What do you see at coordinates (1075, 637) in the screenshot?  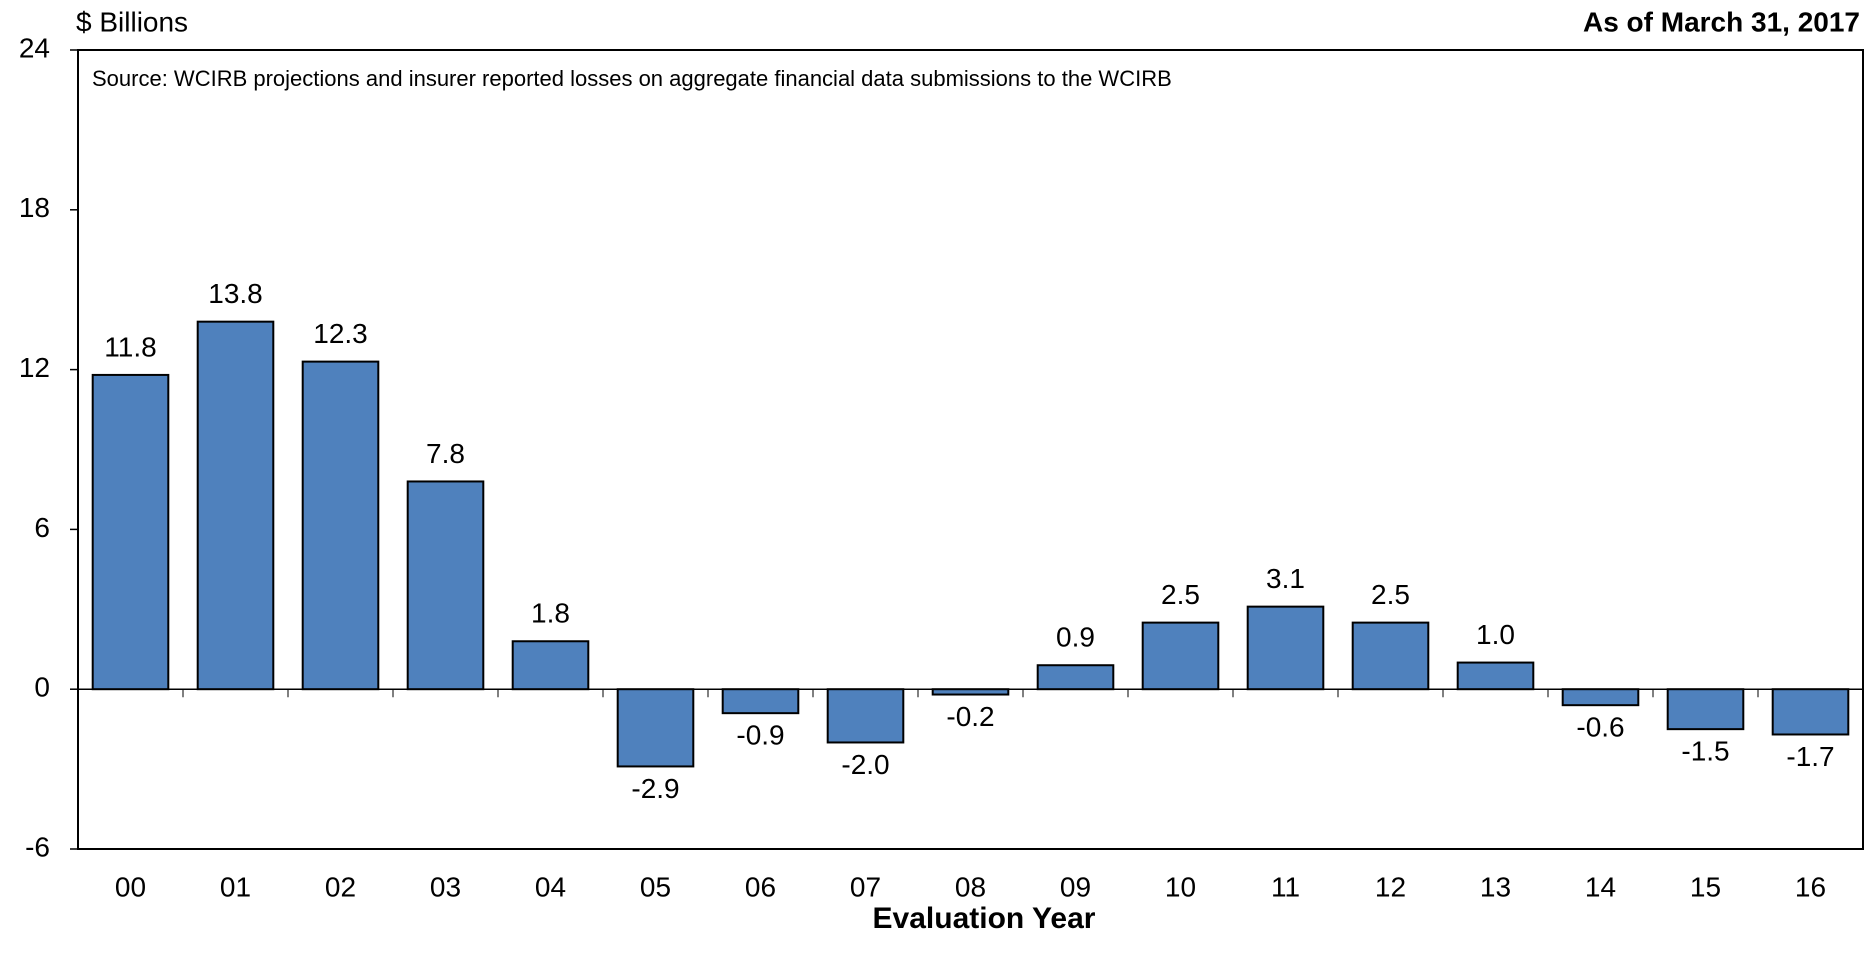 I see `value-label: 0.9` at bounding box center [1075, 637].